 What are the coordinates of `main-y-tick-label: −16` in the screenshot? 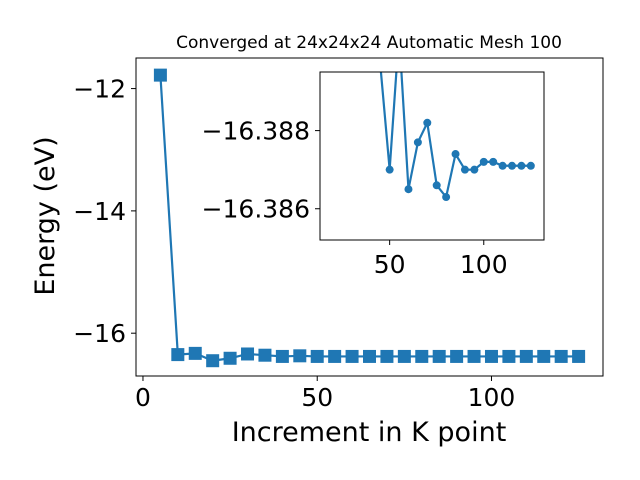 It's located at (99, 333).